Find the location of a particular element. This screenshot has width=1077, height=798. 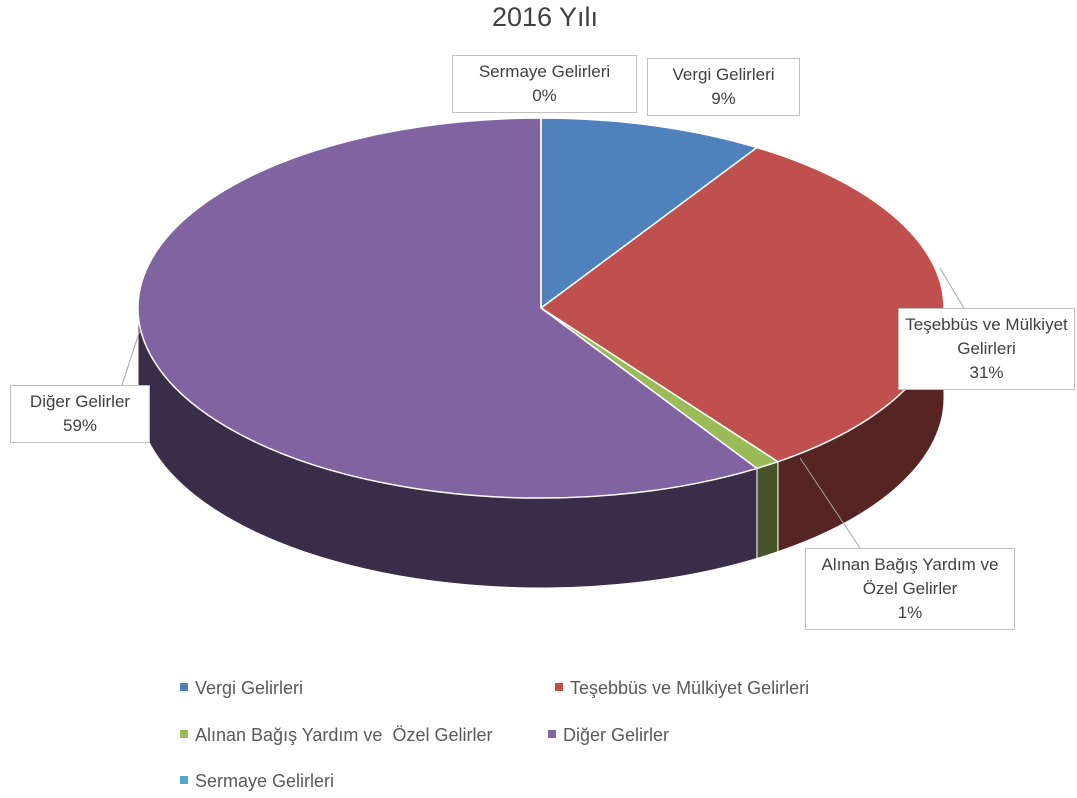

legend-label: Teşebbüs ve Mülkiyet Gelirleri is located at coordinates (690, 688).